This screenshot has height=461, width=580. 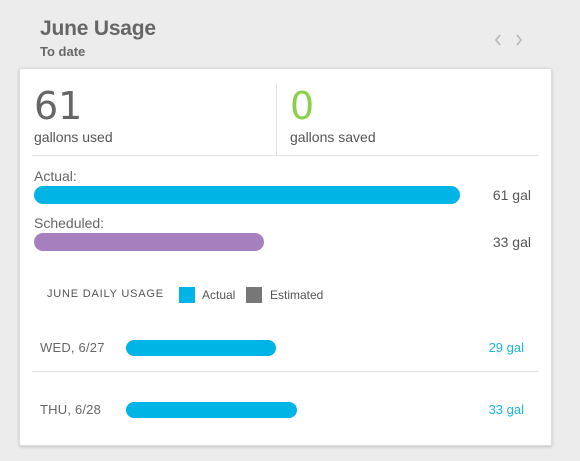 I want to click on daily-date: THU, 6/28, so click(x=71, y=409).